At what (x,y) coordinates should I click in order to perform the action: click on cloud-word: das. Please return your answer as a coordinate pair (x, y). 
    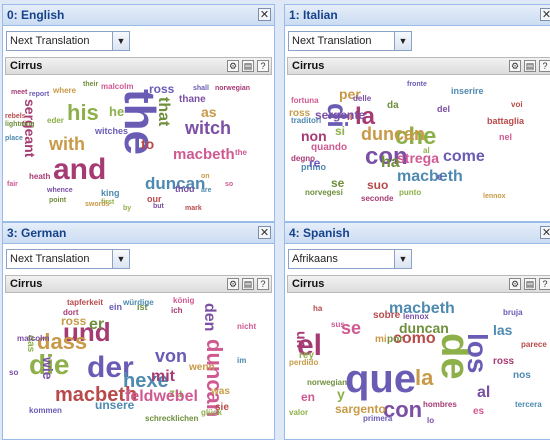
    Looking at the image, I should click on (30, 344).